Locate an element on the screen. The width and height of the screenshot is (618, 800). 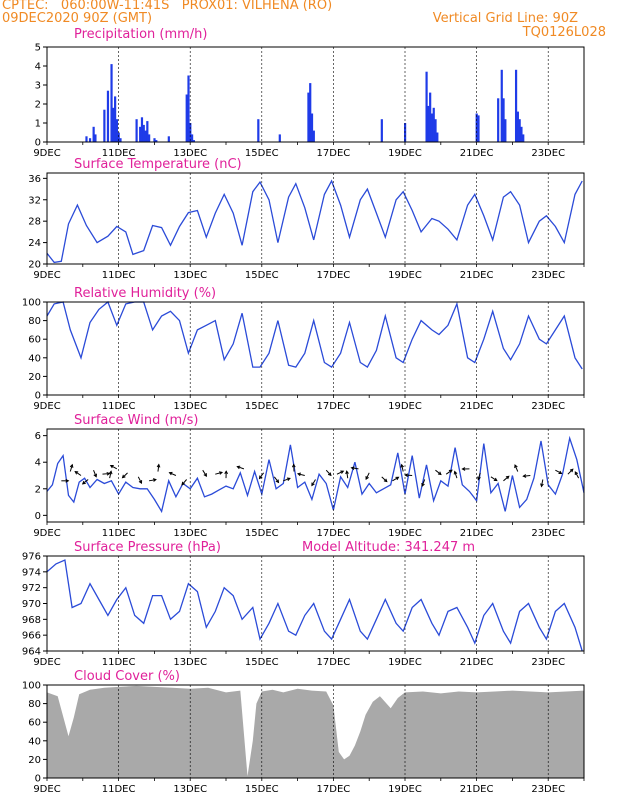
panel-title: Surface Pressure (hPa) is located at coordinates (147, 547).